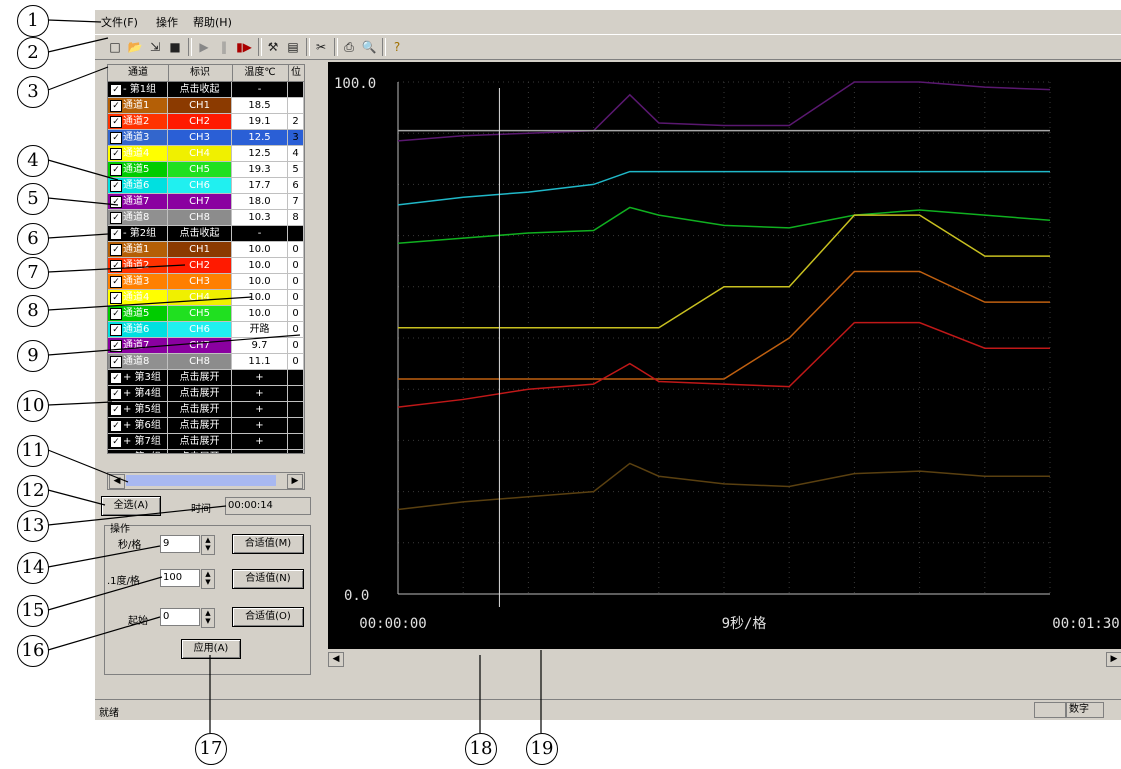 The width and height of the screenshot is (1121, 769). I want to click on group-row: + 第7组 点击展开 + ✓, so click(206, 442).